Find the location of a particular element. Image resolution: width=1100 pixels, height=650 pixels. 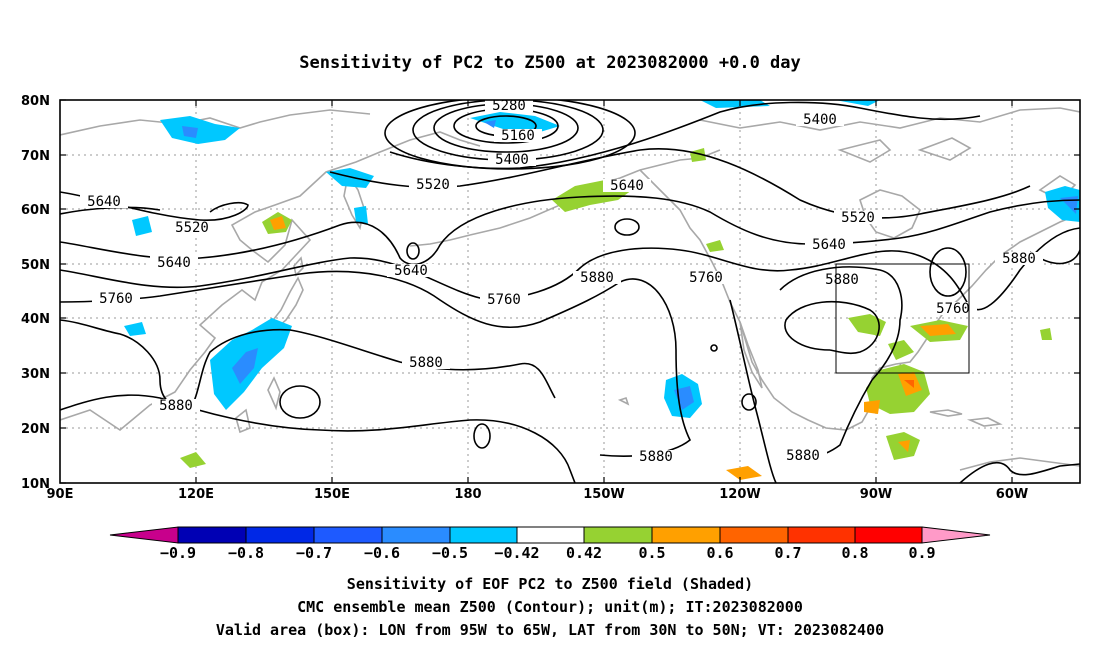

lon-label: 150E is located at coordinates (332, 494).